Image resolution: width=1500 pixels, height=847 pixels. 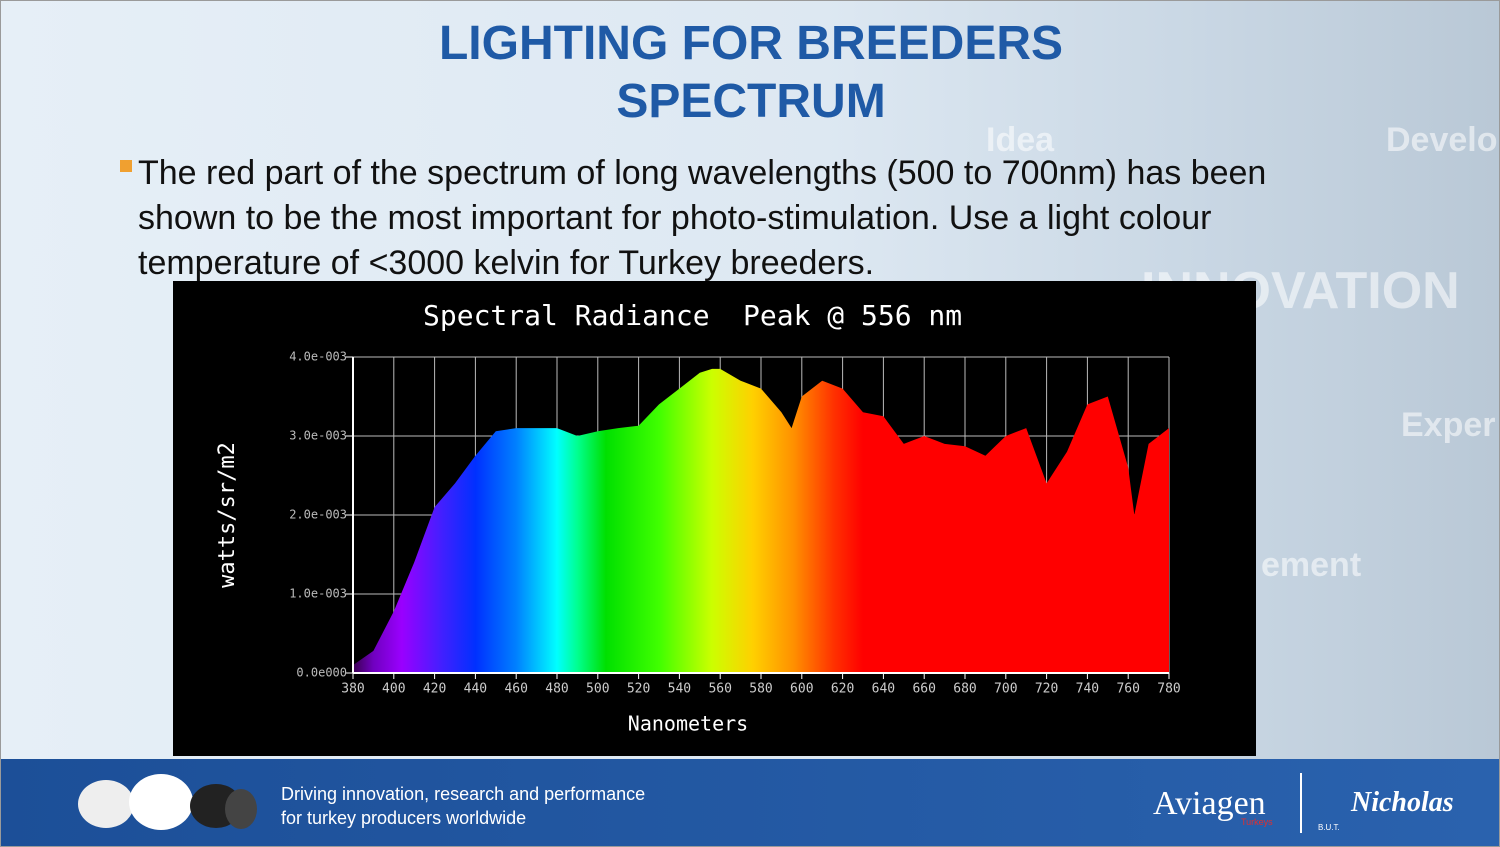 What do you see at coordinates (404, 818) in the screenshot?
I see `footer-line: for turkey producers worldwide` at bounding box center [404, 818].